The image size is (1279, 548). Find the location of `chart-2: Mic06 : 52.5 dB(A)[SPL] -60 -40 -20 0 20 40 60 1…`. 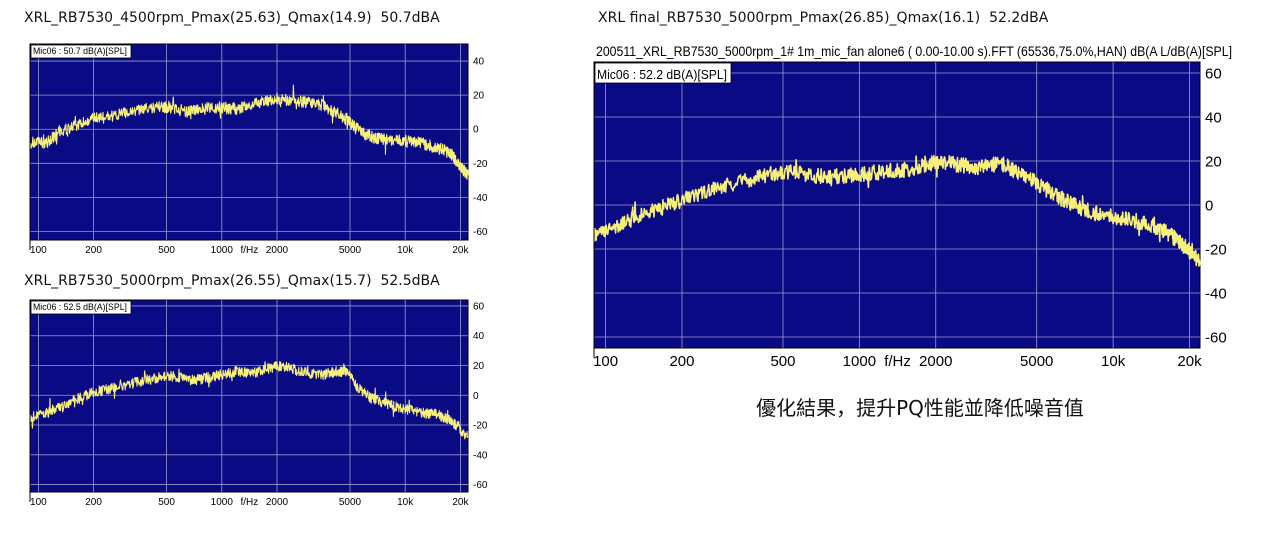

chart-2: Mic06 : 52.5 dB(A)[SPL] -60 -40 -20 0 20 40 60 1… is located at coordinates (261, 405).